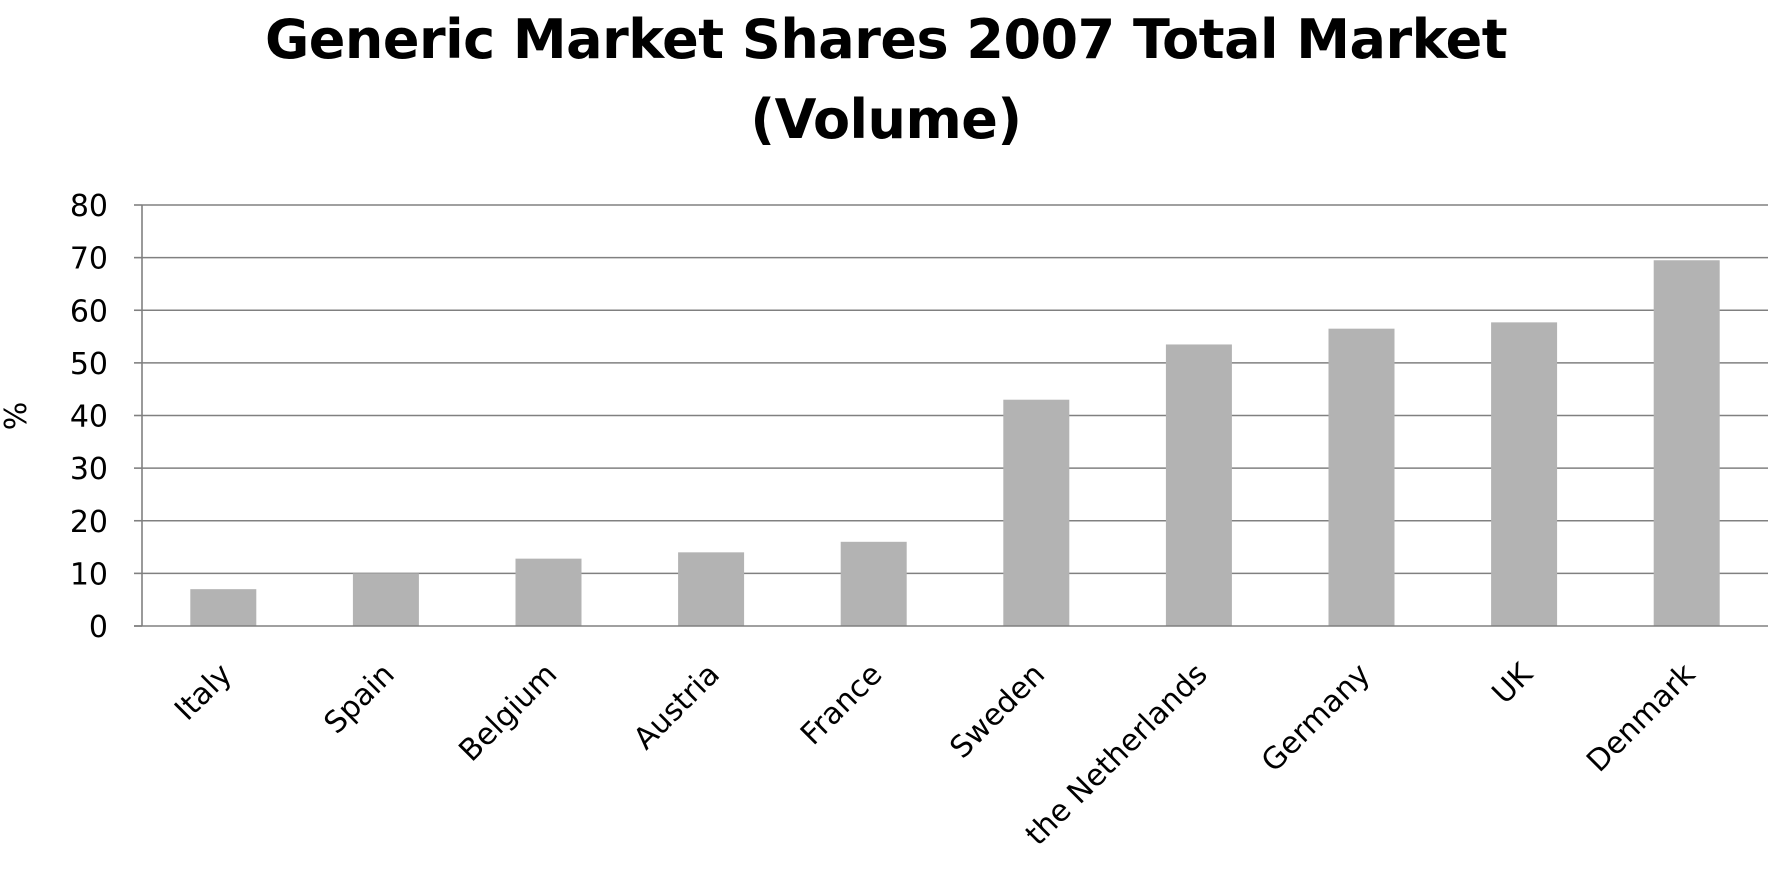 The width and height of the screenshot is (1772, 873). Describe the element at coordinates (385, 599) in the screenshot. I see `bar-spain` at that location.